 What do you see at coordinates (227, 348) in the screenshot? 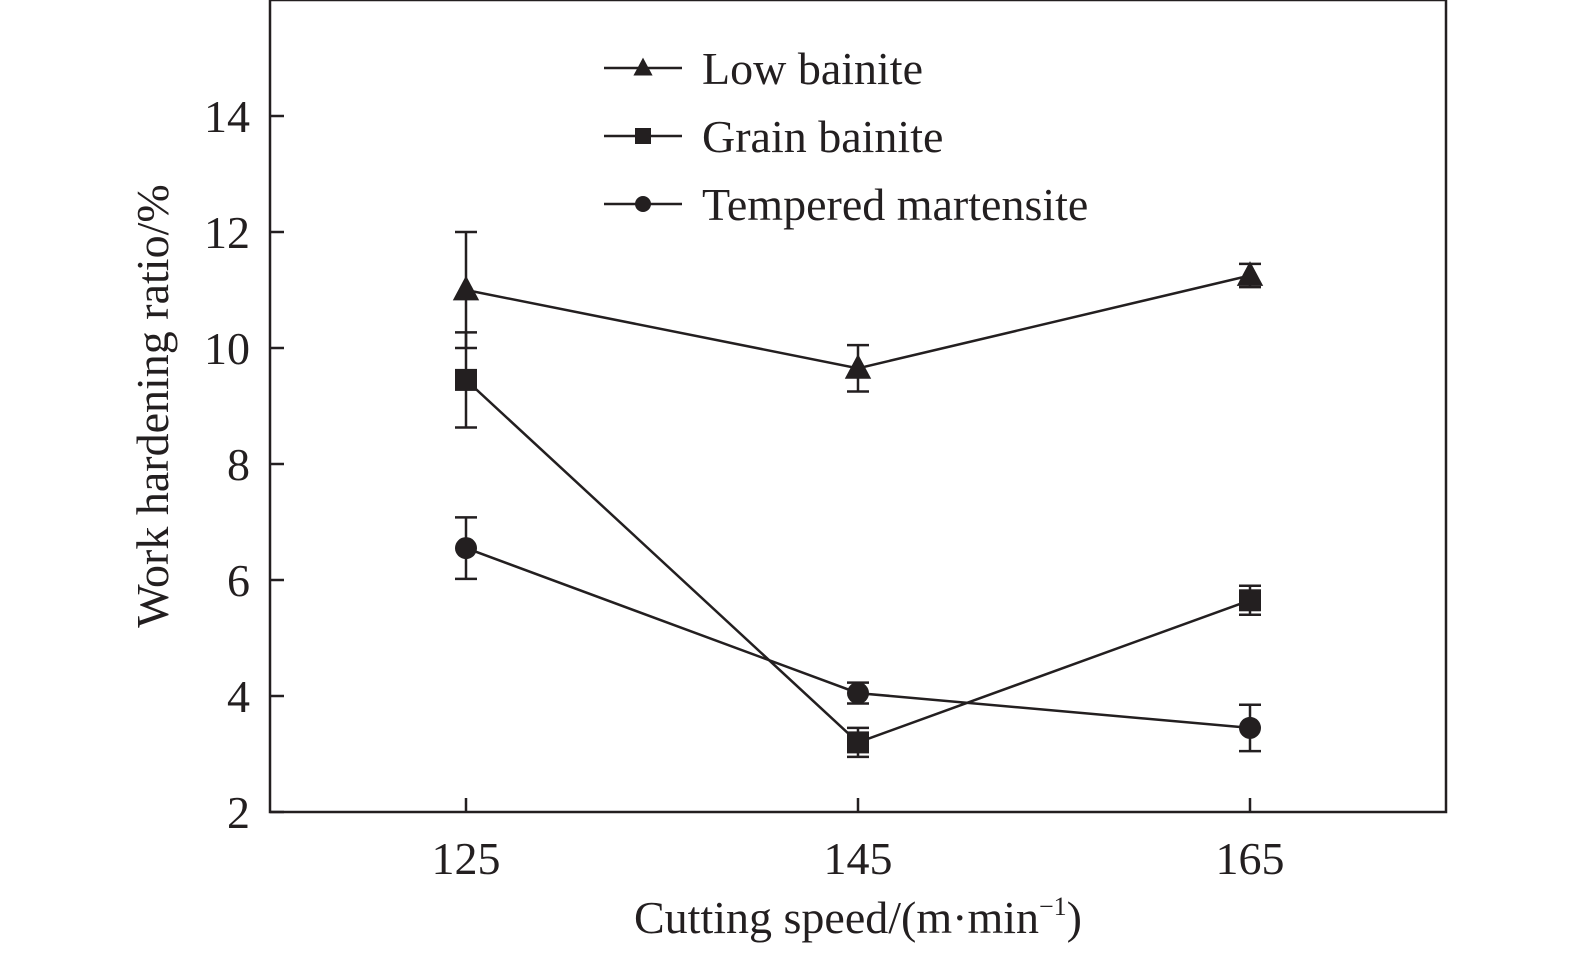
I see `y-tick-label: 10` at bounding box center [227, 348].